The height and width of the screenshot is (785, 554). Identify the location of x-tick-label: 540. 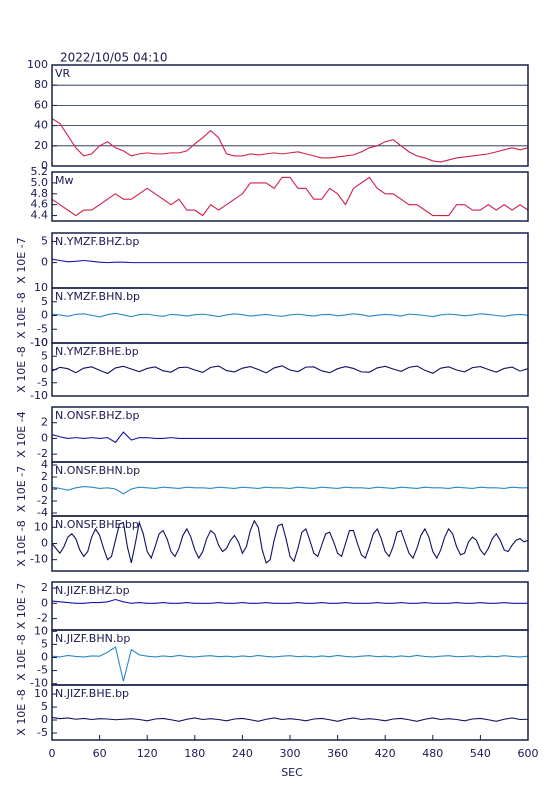
(480, 753).